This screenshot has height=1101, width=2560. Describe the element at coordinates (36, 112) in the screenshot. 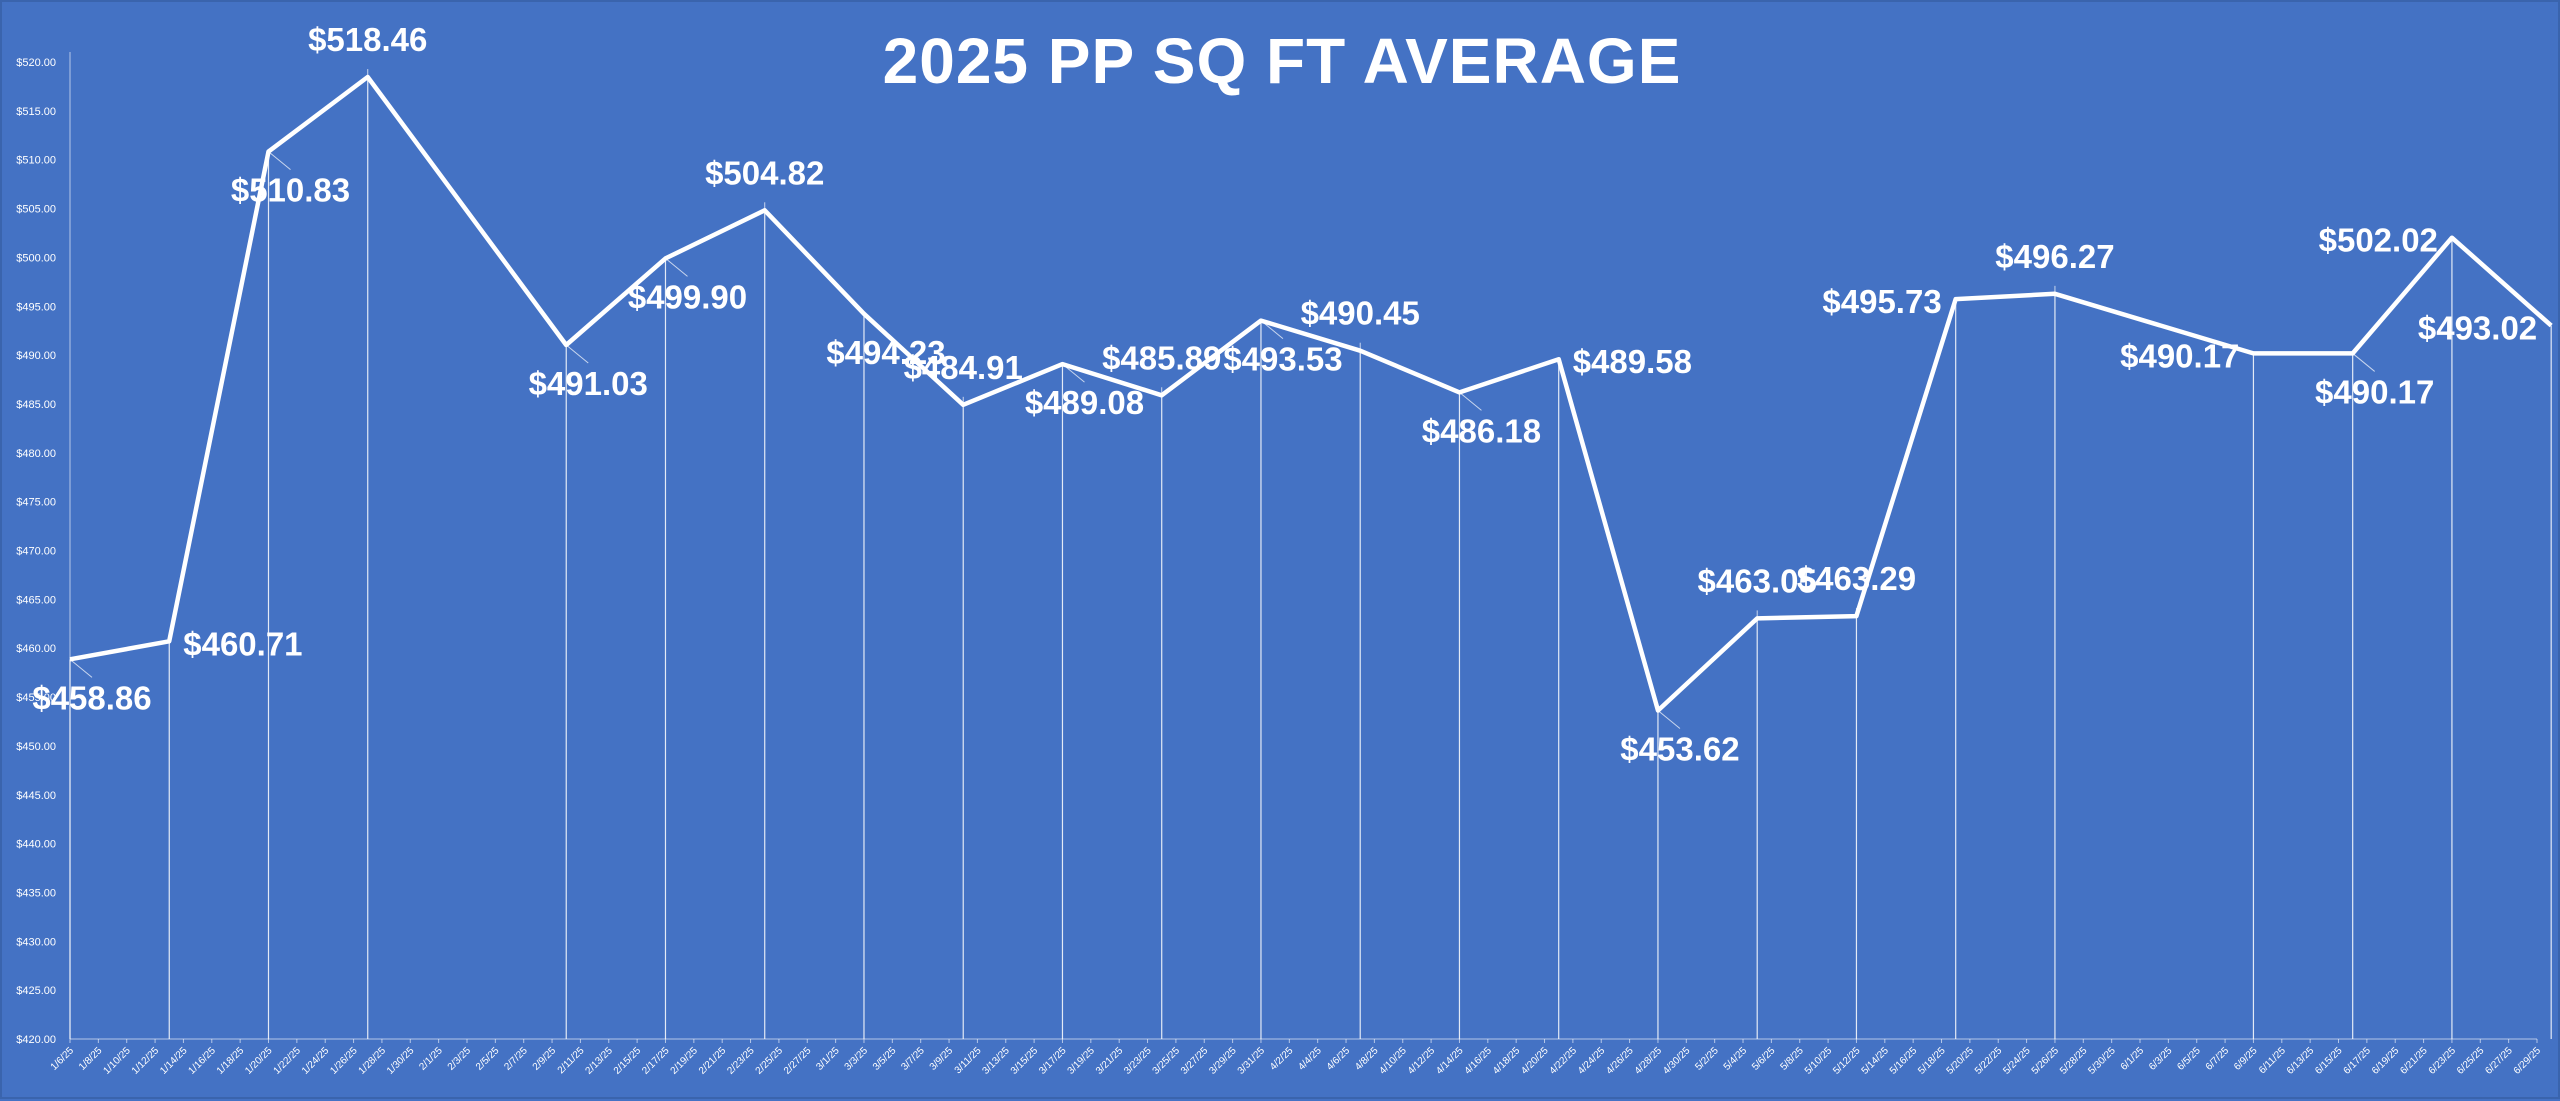

I see `y-tick-label: $515.00` at that location.